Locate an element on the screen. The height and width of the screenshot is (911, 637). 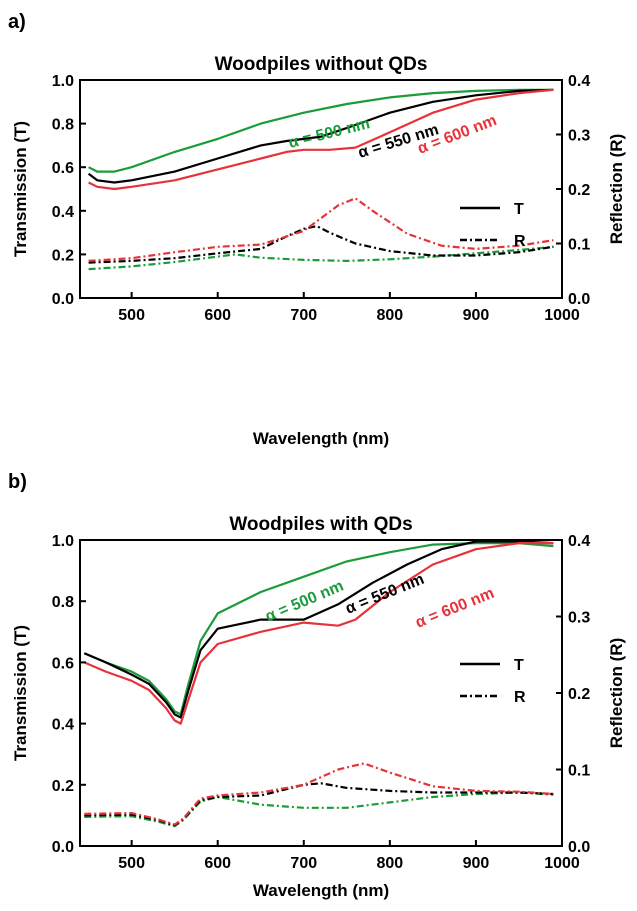
panel-label: a) is located at coordinates (17, 22).